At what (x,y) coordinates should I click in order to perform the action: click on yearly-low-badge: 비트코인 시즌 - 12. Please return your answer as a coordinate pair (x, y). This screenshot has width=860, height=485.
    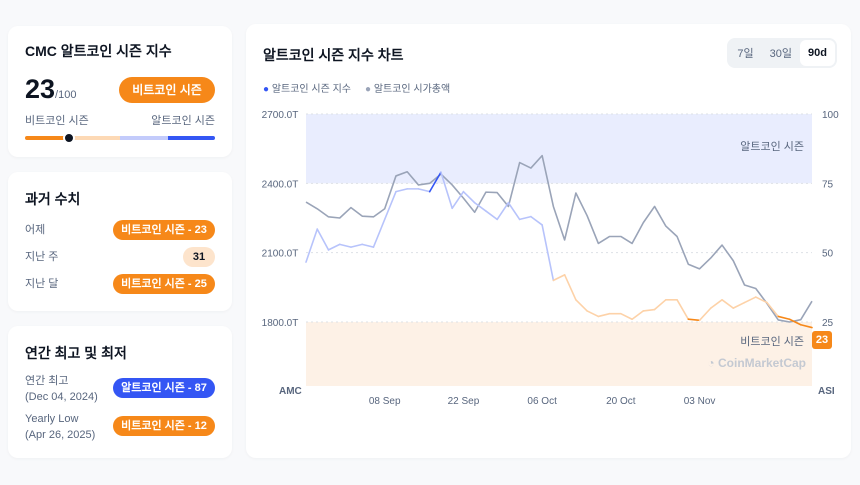
    Looking at the image, I should click on (164, 426).